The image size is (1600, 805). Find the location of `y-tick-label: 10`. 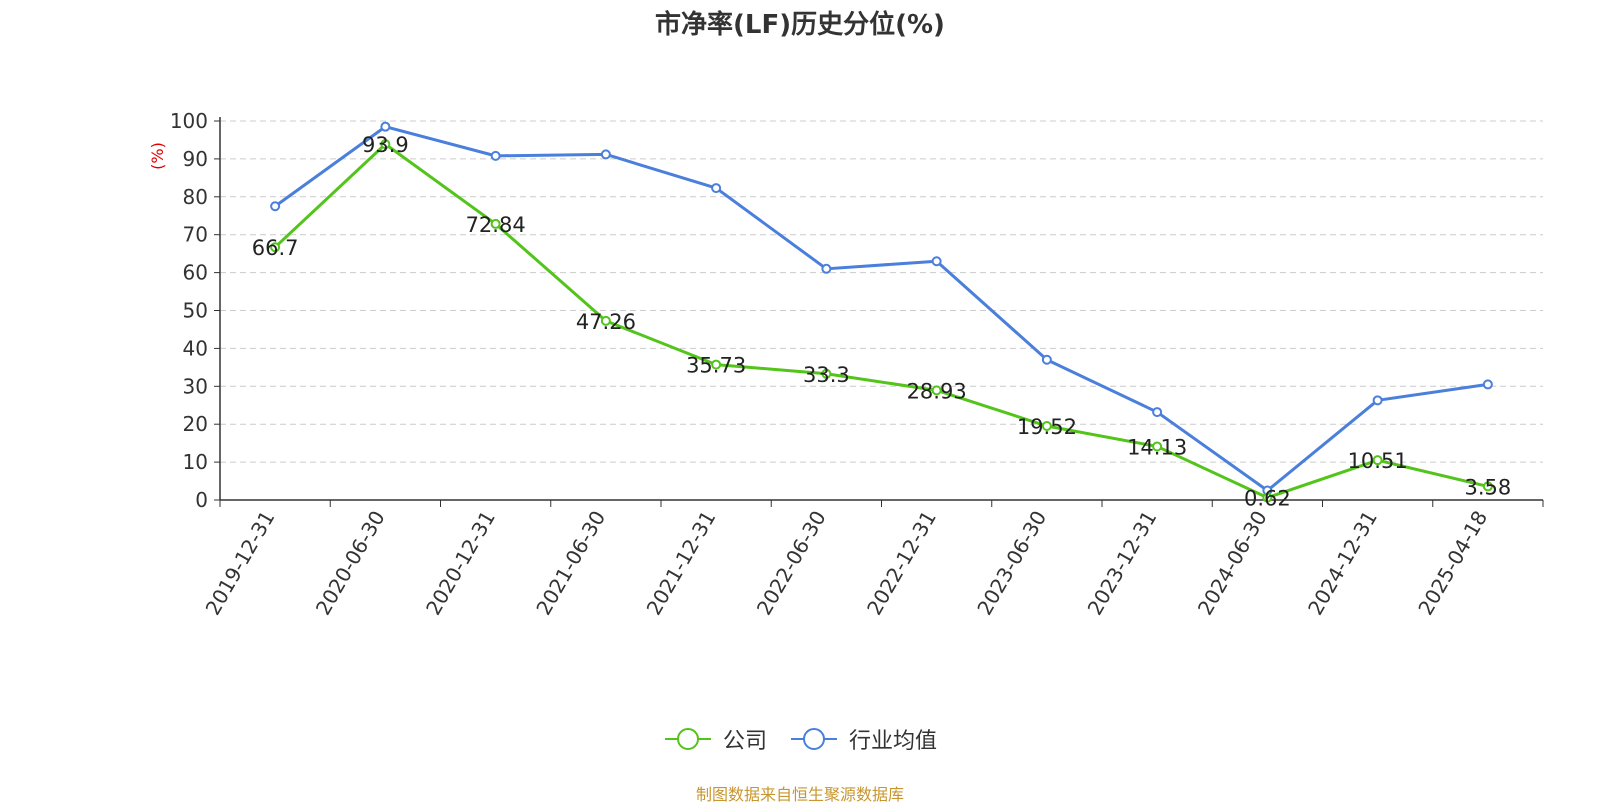

y-tick-label: 10 is located at coordinates (195, 462).